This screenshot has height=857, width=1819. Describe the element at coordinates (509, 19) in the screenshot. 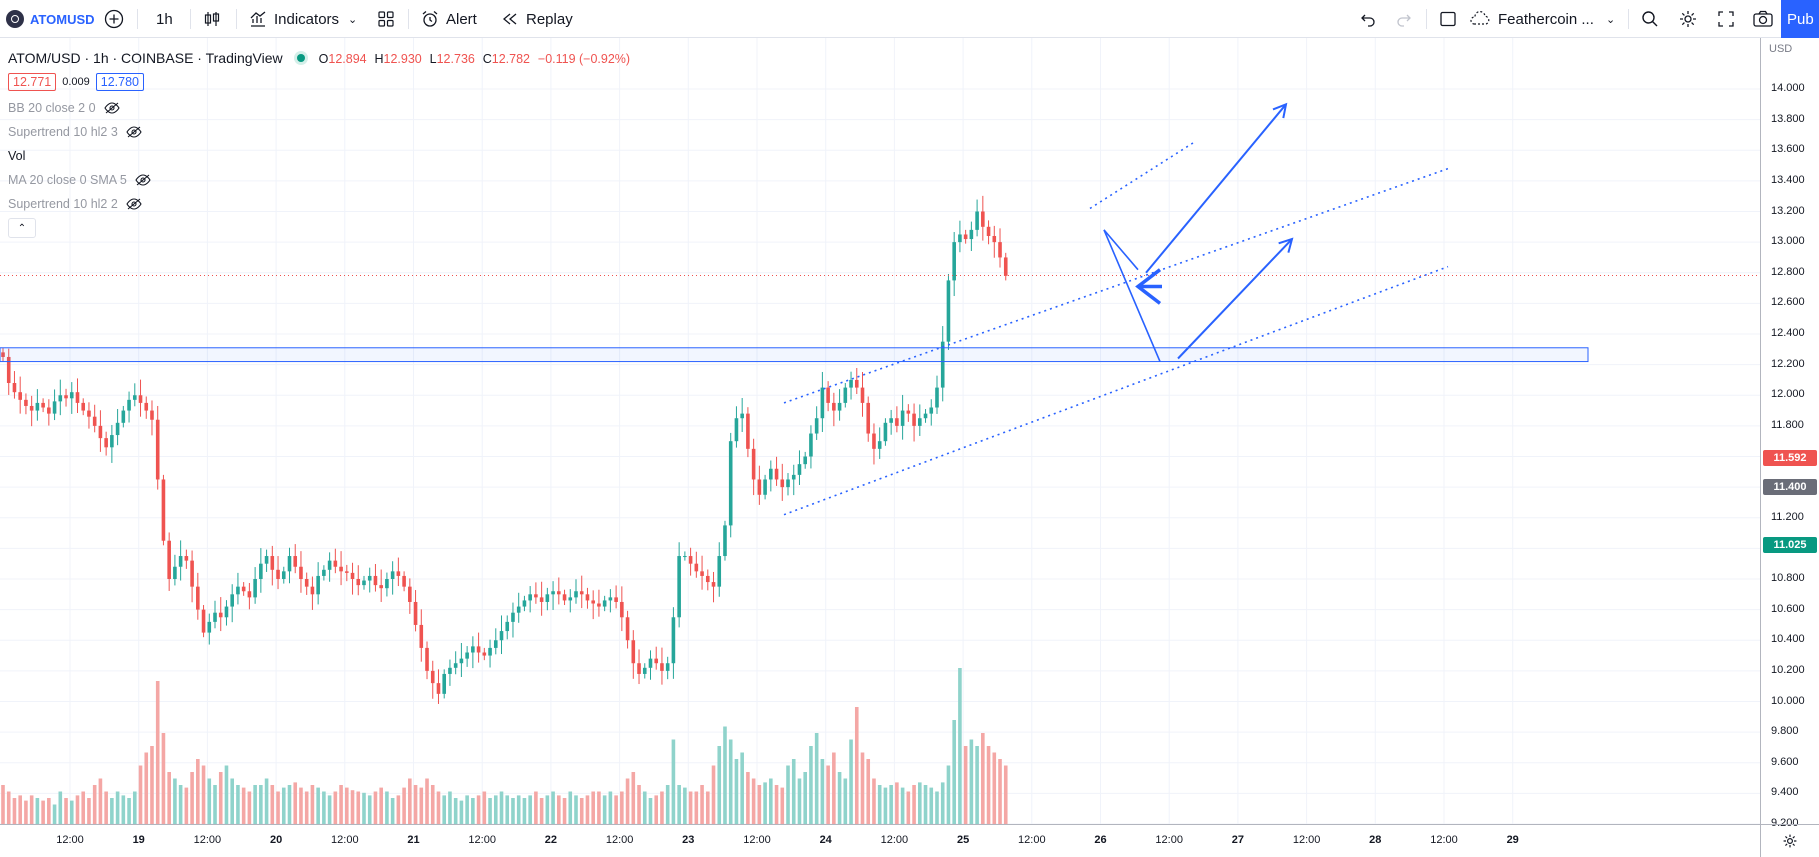

I see `rewind-icon` at that location.